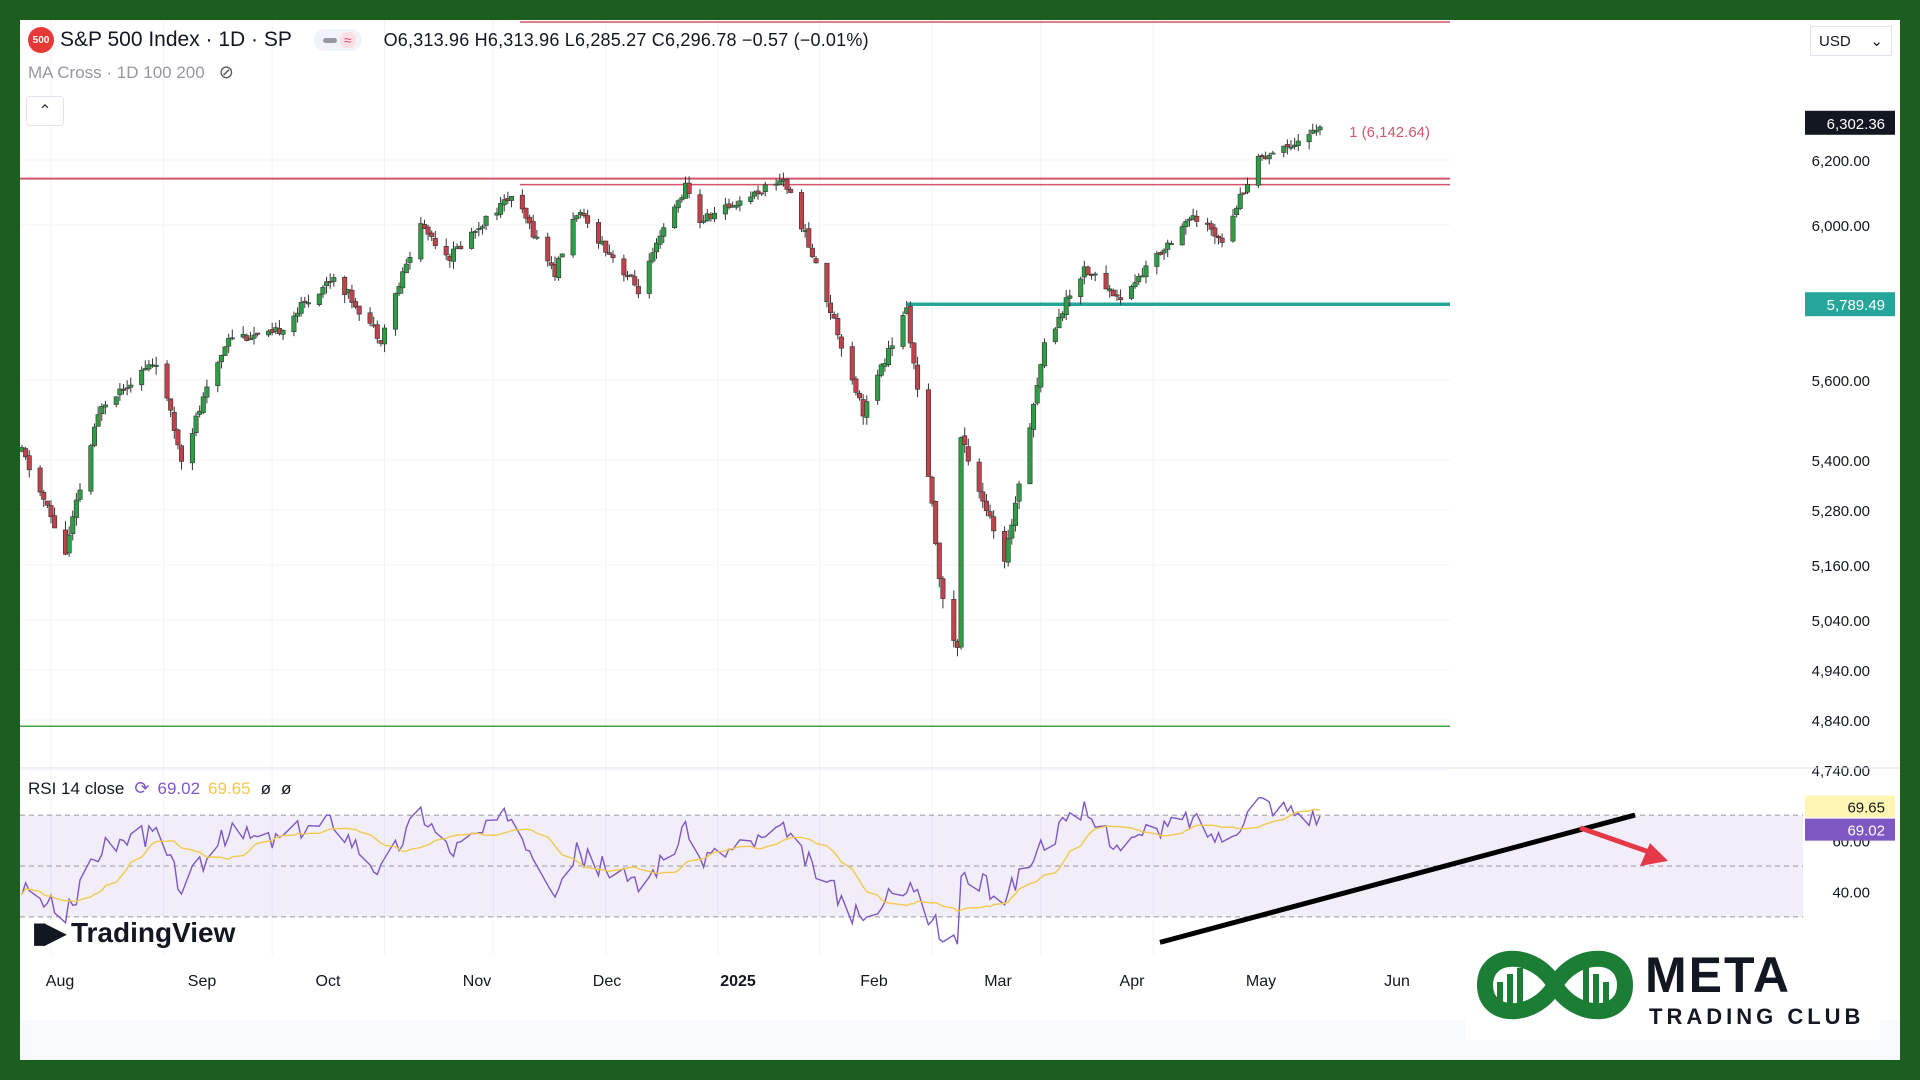  What do you see at coordinates (142, 788) in the screenshot?
I see `refresh-icon: ⟳` at bounding box center [142, 788].